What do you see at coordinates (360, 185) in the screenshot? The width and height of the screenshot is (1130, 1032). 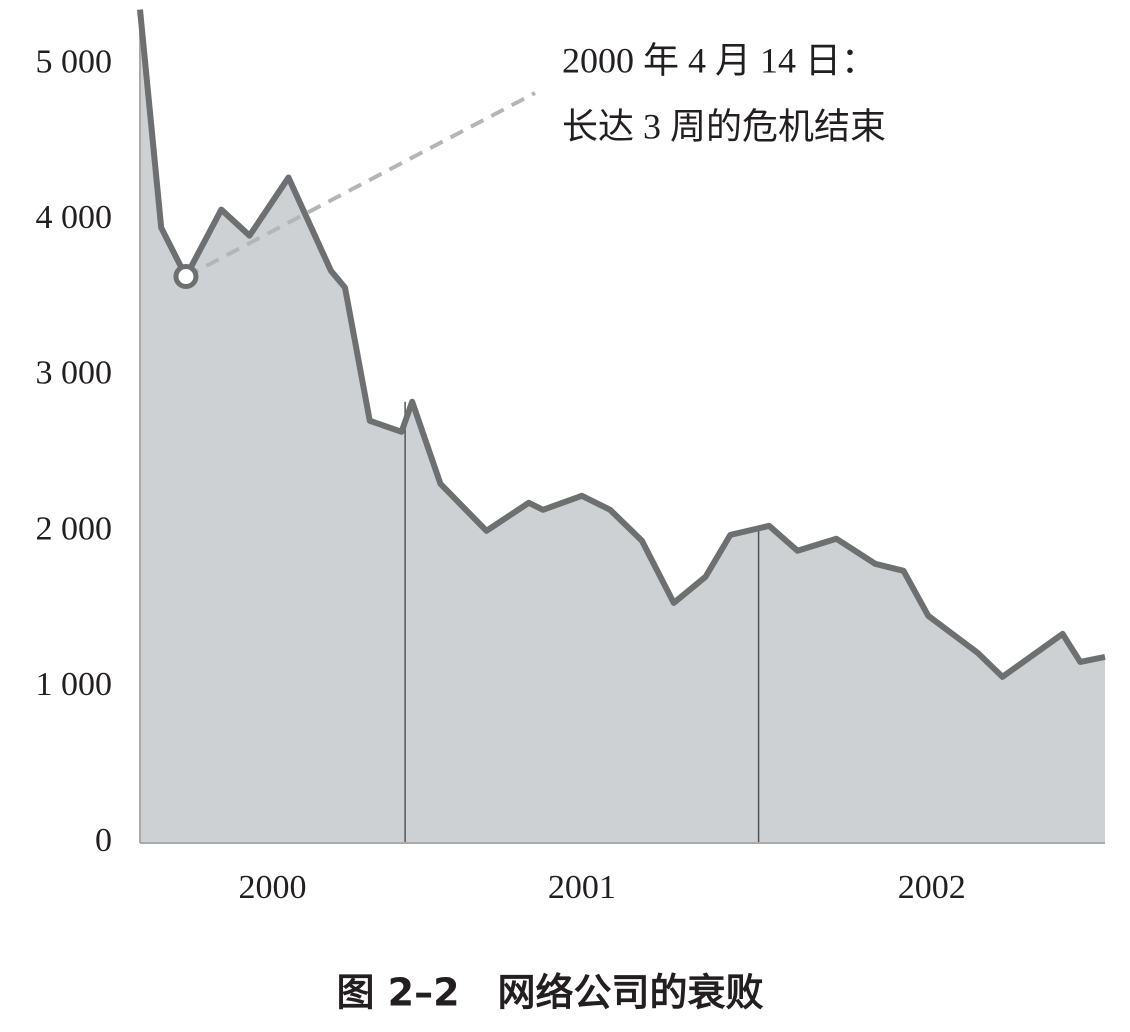 I see `annotation-leader` at bounding box center [360, 185].